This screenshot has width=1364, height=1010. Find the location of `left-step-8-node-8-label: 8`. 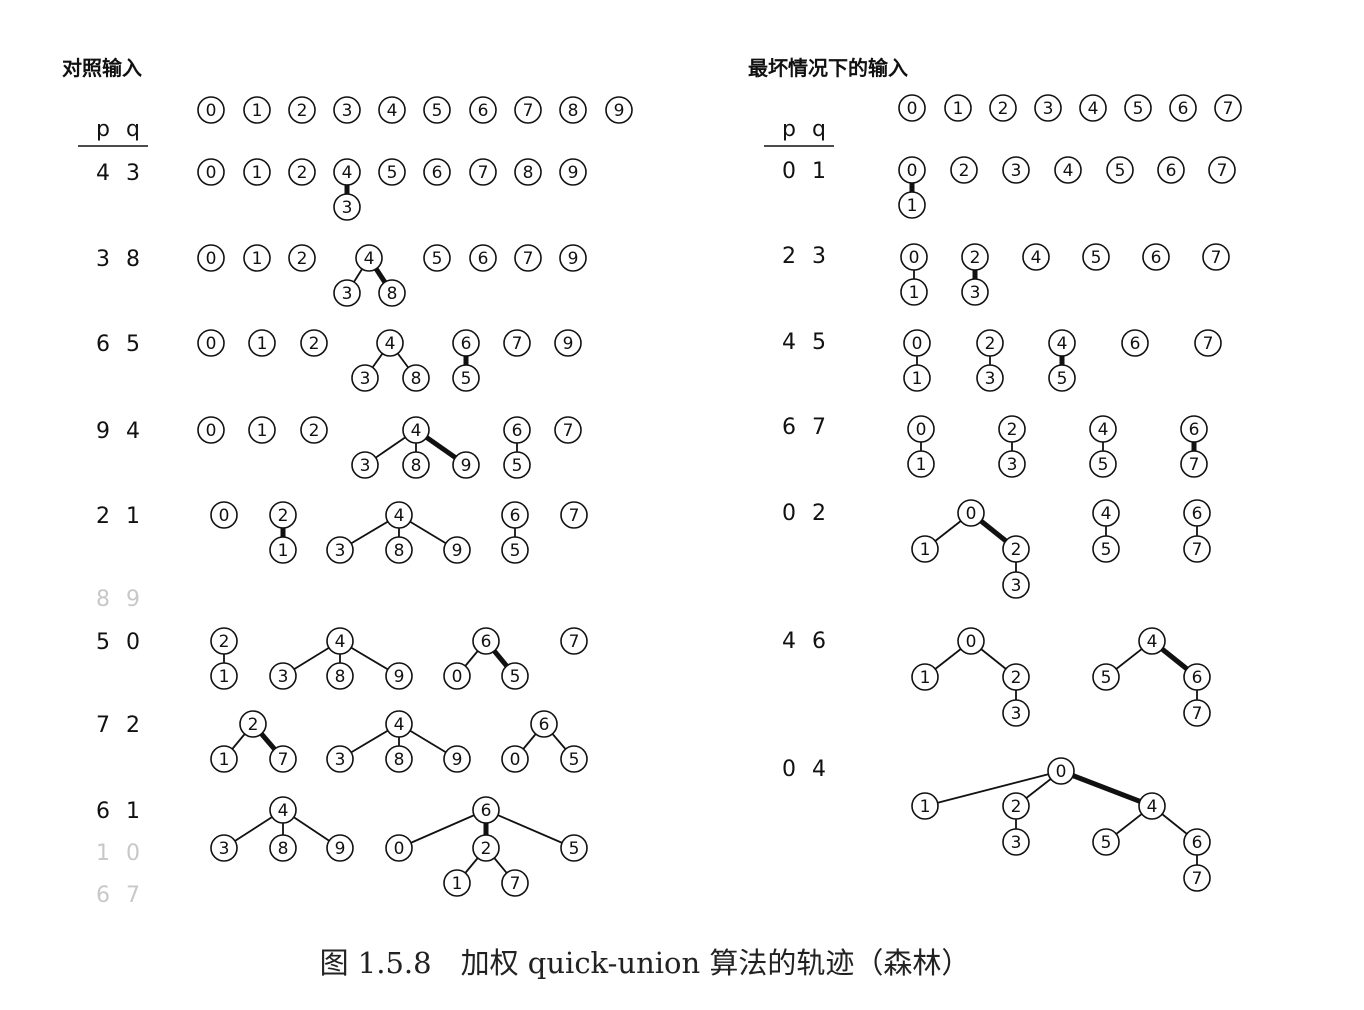

left-step-8-node-8-label: 8 is located at coordinates (283, 849).